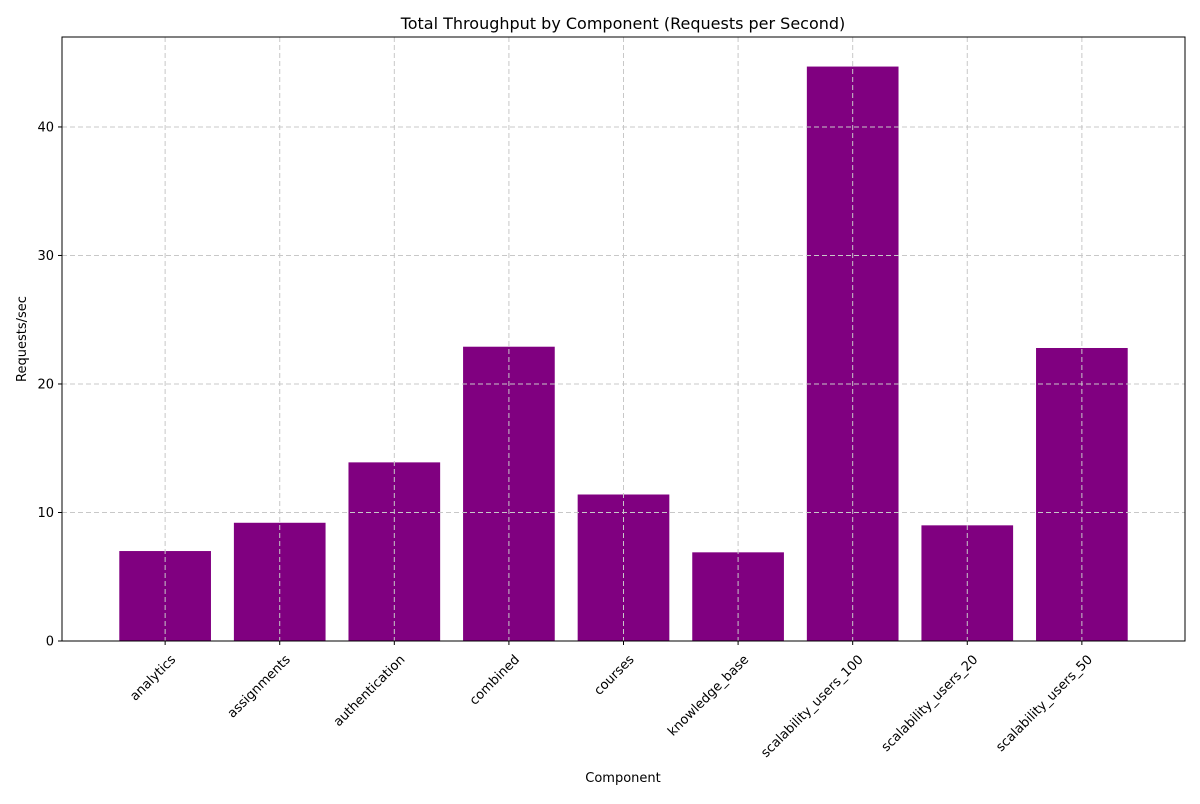 Image resolution: width=1200 pixels, height=804 pixels. What do you see at coordinates (45, 384) in the screenshot?
I see `y-tick-label: 20` at bounding box center [45, 384].